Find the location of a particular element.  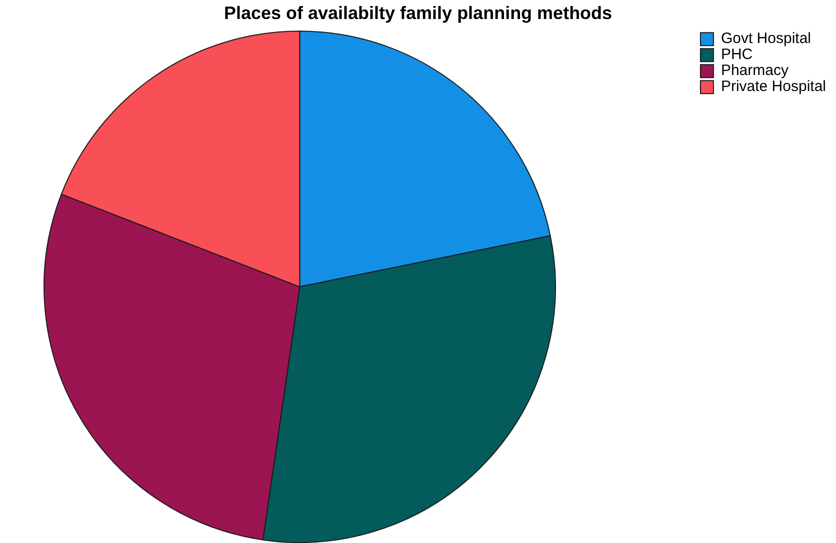

legend-label: Pharmacy is located at coordinates (754, 71).